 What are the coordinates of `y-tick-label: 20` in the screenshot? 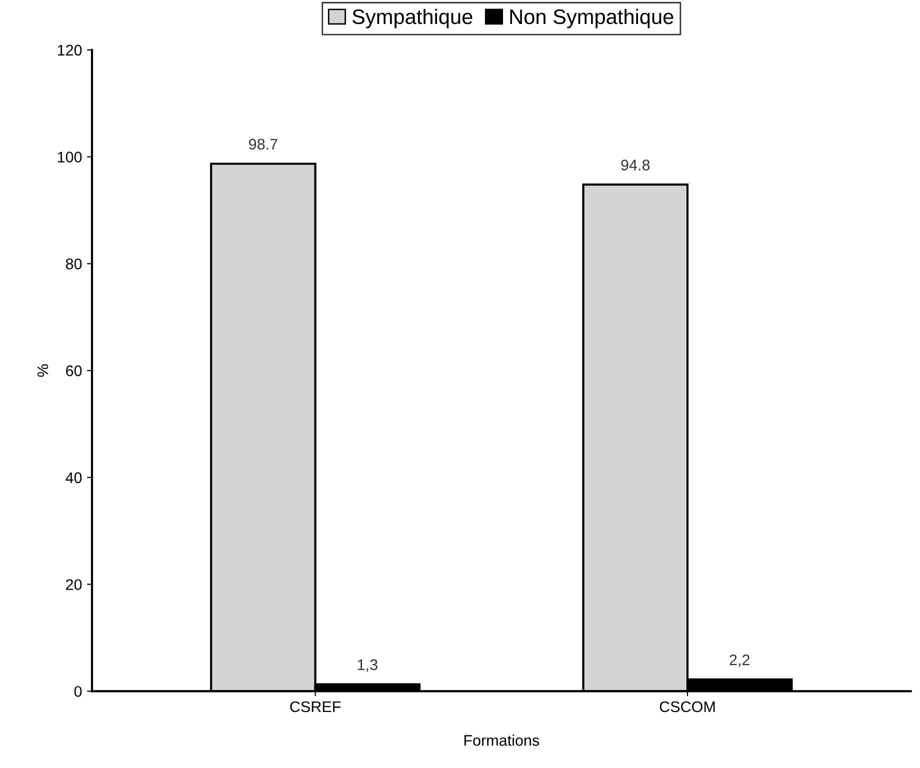 It's located at (74, 584).